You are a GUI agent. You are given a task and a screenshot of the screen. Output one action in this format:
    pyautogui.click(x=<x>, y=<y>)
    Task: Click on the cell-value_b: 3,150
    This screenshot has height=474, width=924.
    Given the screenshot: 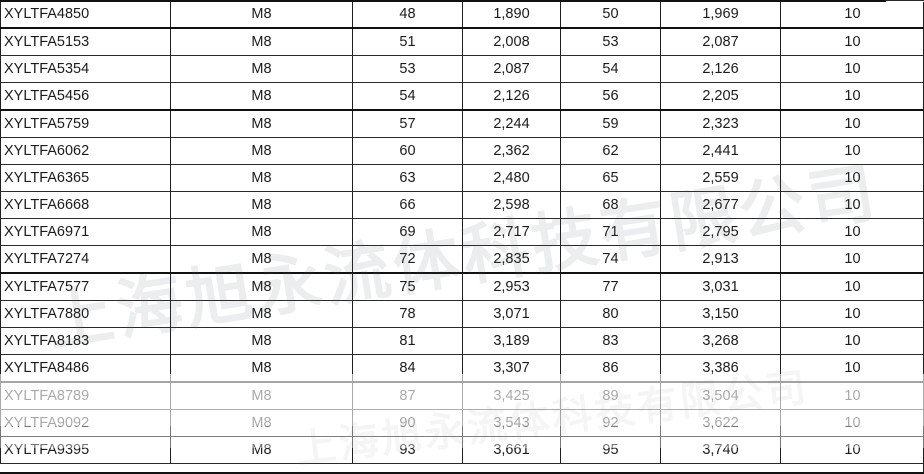 What is the action you would take?
    pyautogui.click(x=720, y=314)
    